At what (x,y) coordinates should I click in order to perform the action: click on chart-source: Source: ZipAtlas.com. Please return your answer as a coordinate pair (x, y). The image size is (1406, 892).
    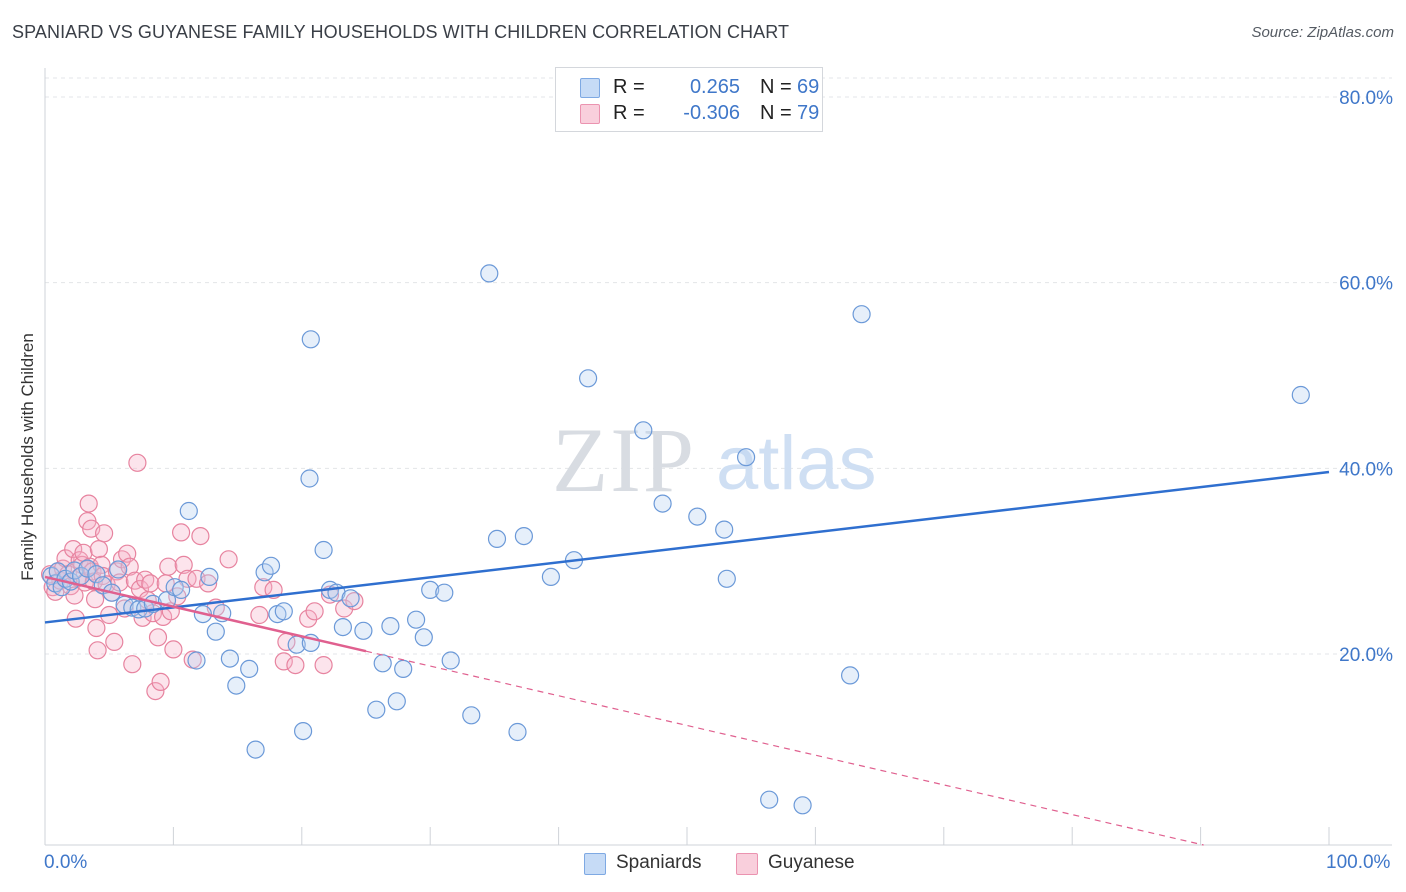
    Looking at the image, I should click on (1322, 32).